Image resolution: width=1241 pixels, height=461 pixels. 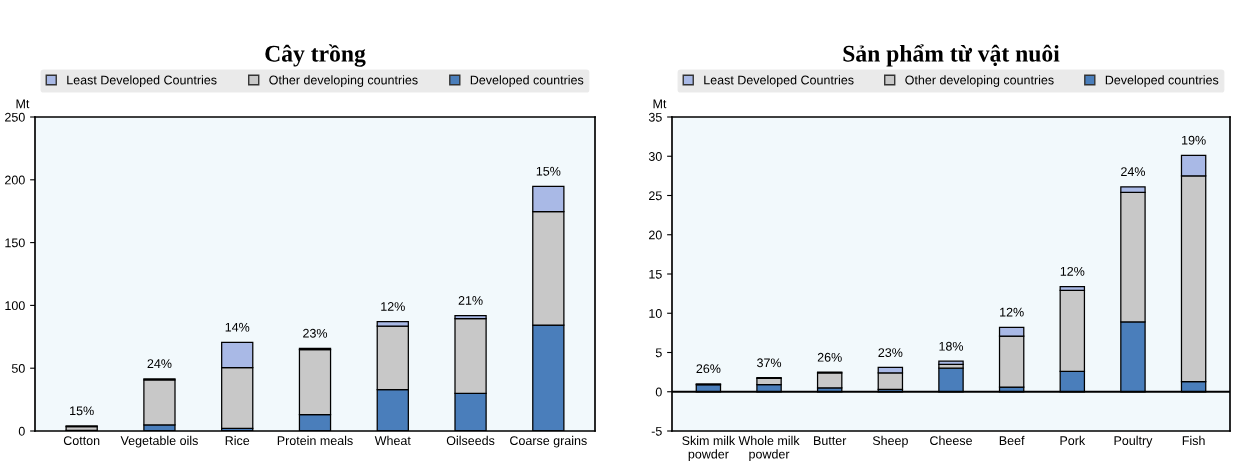 I want to click on y-tick-label: 30, so click(x=655, y=156).